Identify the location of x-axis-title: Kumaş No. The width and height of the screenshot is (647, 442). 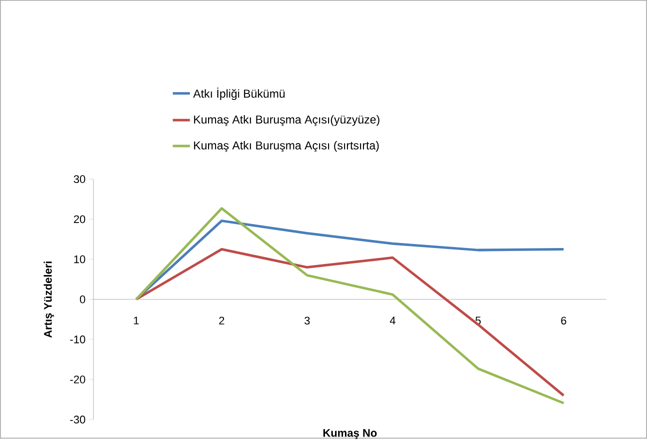
(350, 433).